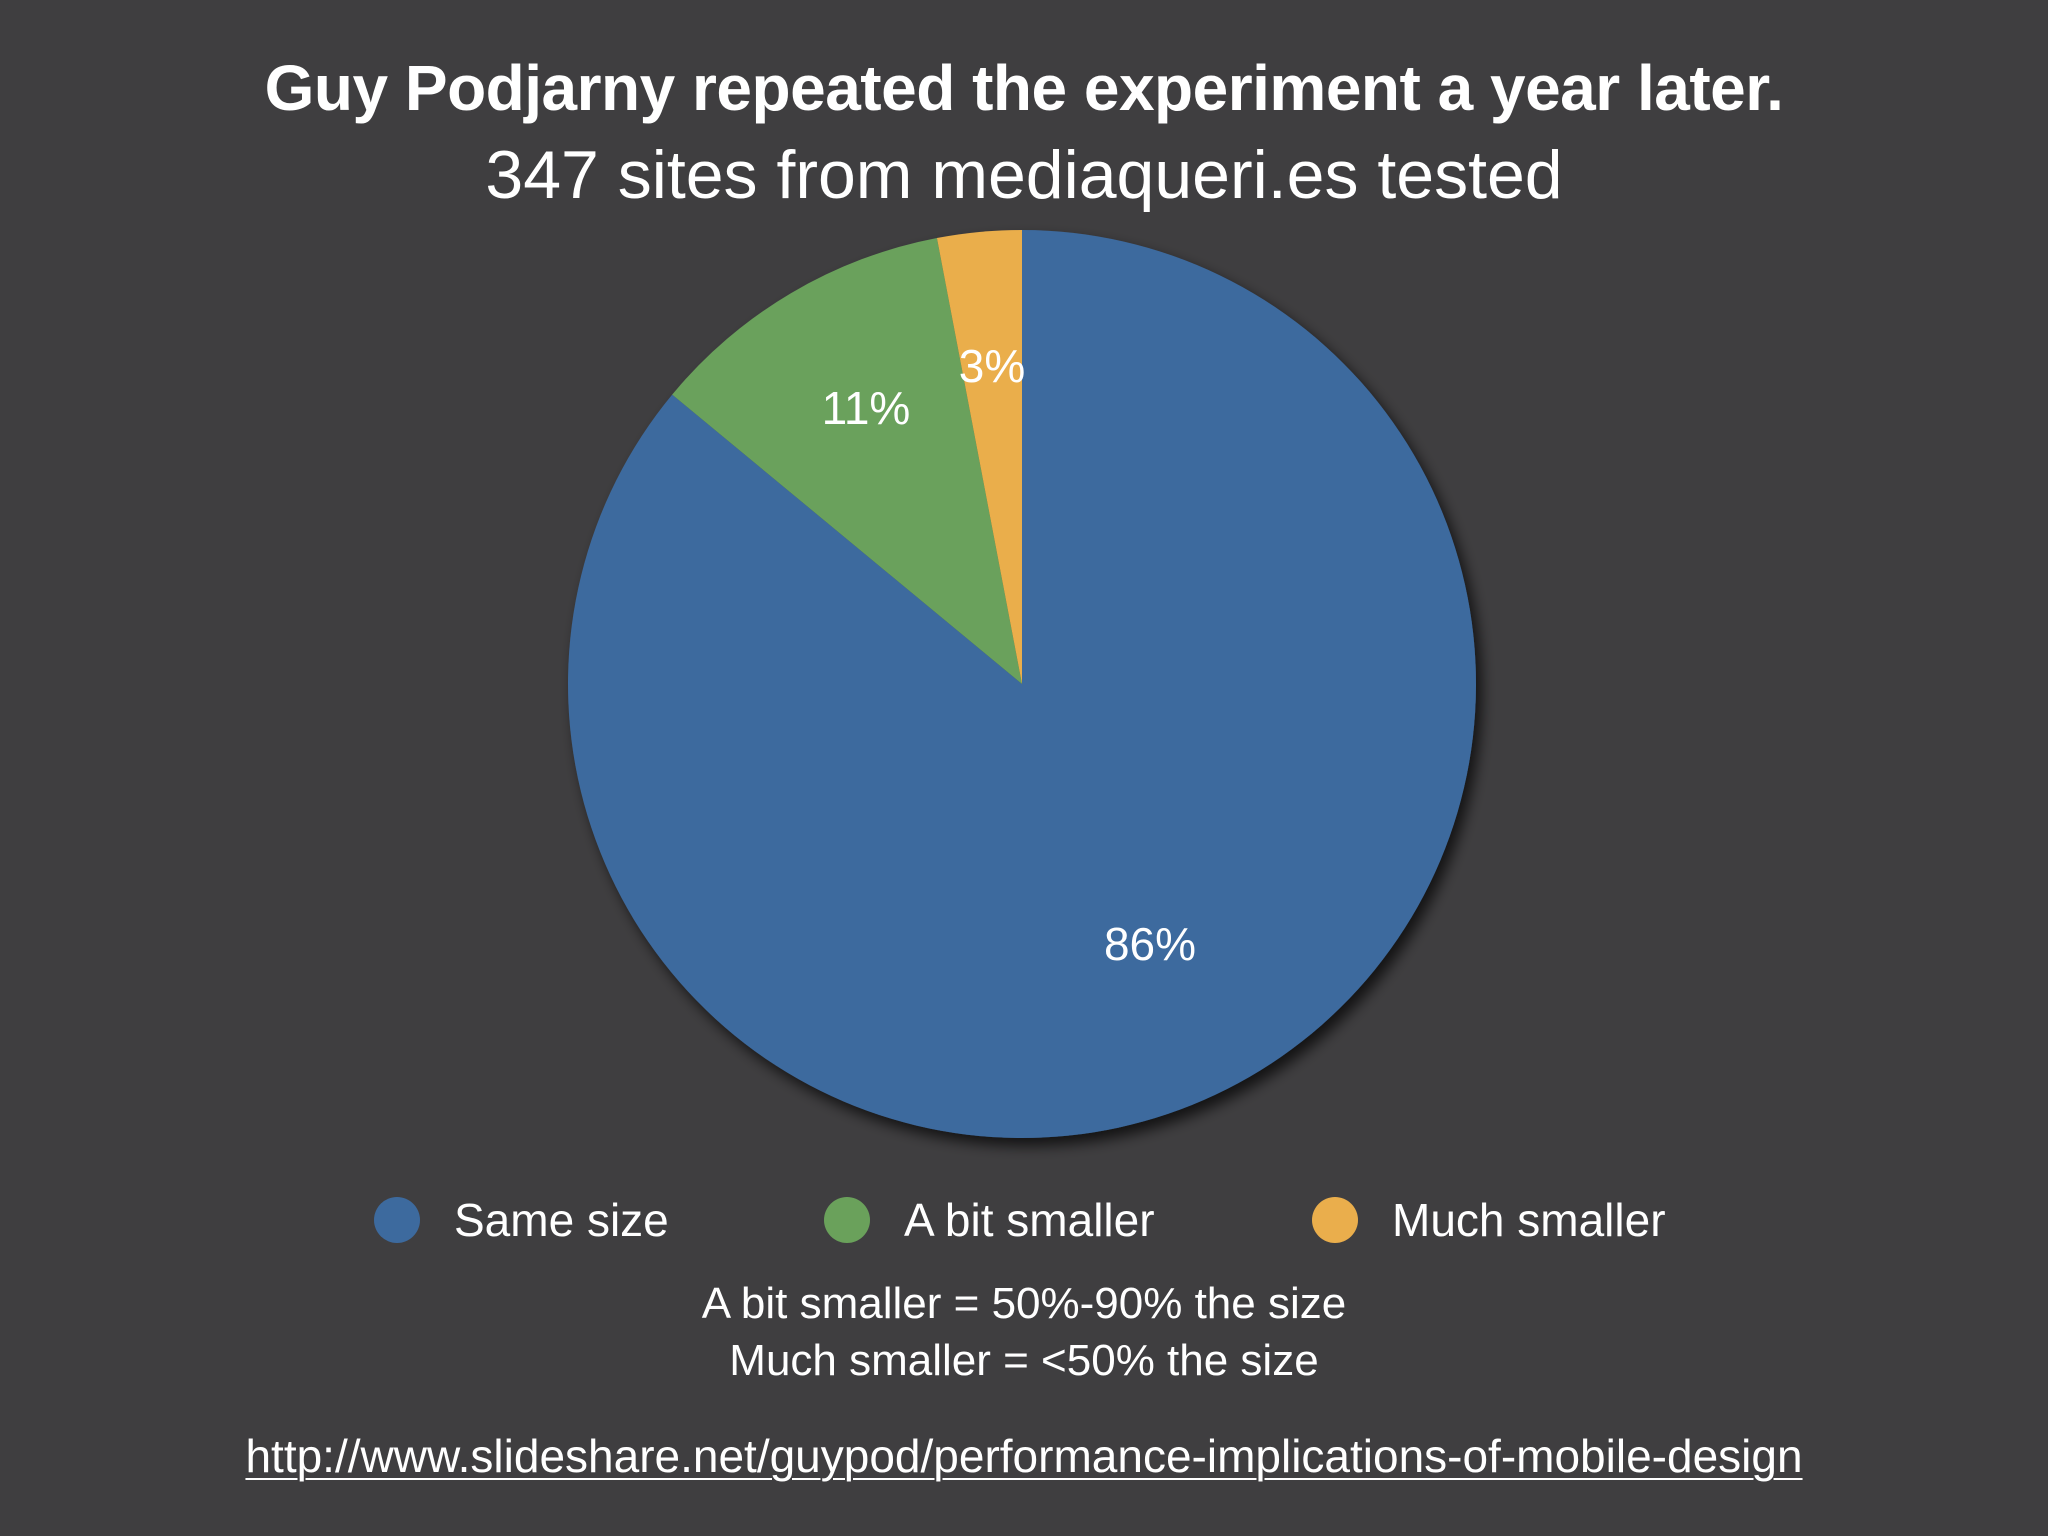 This screenshot has height=1536, width=2048. I want to click on definition-note-bit-smaller: A bit smaller = 50%-90% the size, so click(1024, 1303).